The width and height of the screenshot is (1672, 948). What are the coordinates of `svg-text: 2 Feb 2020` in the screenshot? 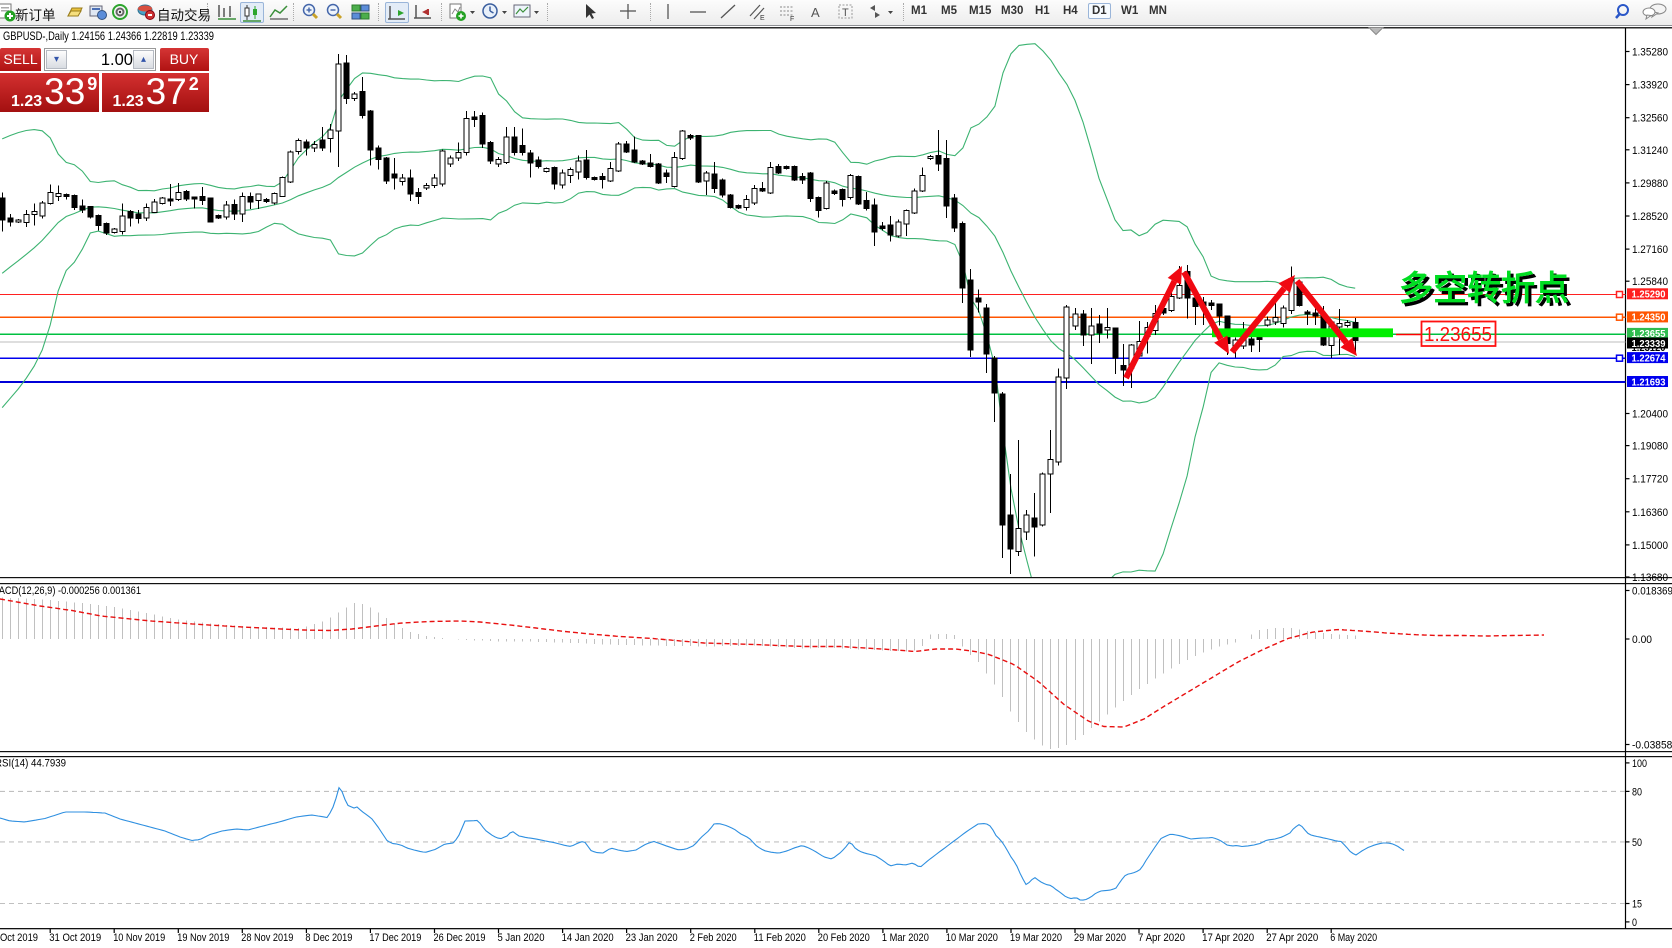 It's located at (713, 938).